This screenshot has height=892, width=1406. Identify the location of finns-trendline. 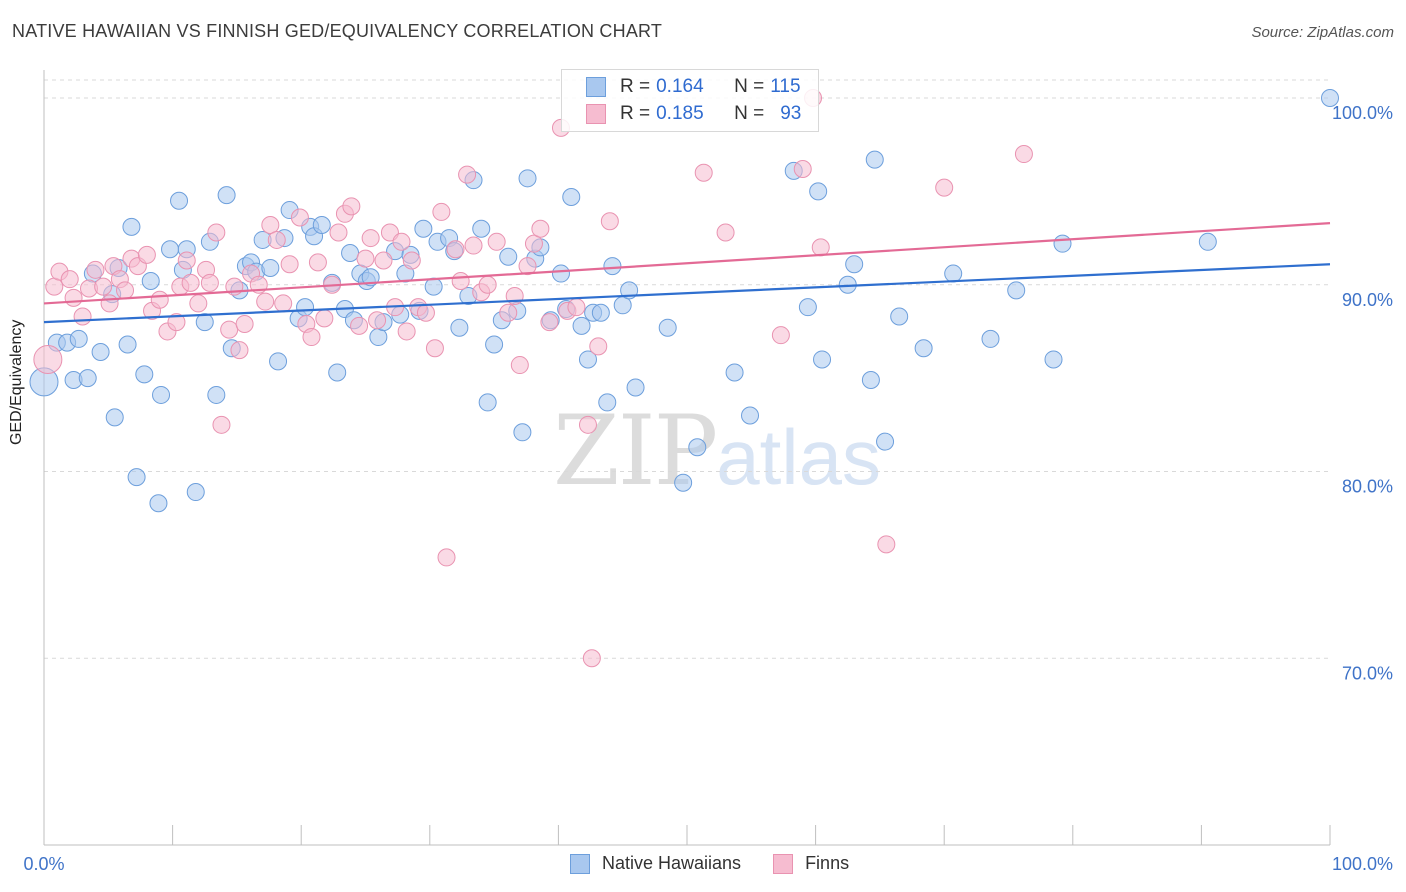
(687, 263).